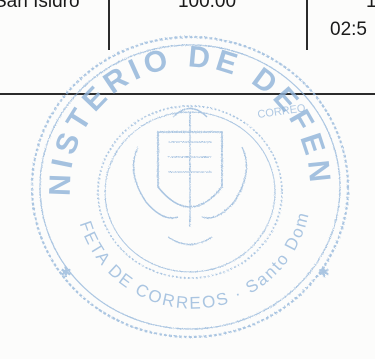  I want to click on date-cell: 11/ 02:5, so click(340, 20).